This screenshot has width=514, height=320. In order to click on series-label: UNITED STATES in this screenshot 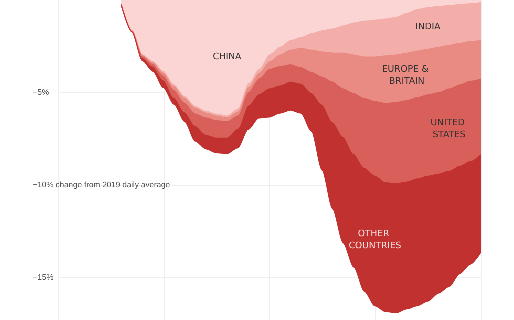, I will do `click(449, 129)`.